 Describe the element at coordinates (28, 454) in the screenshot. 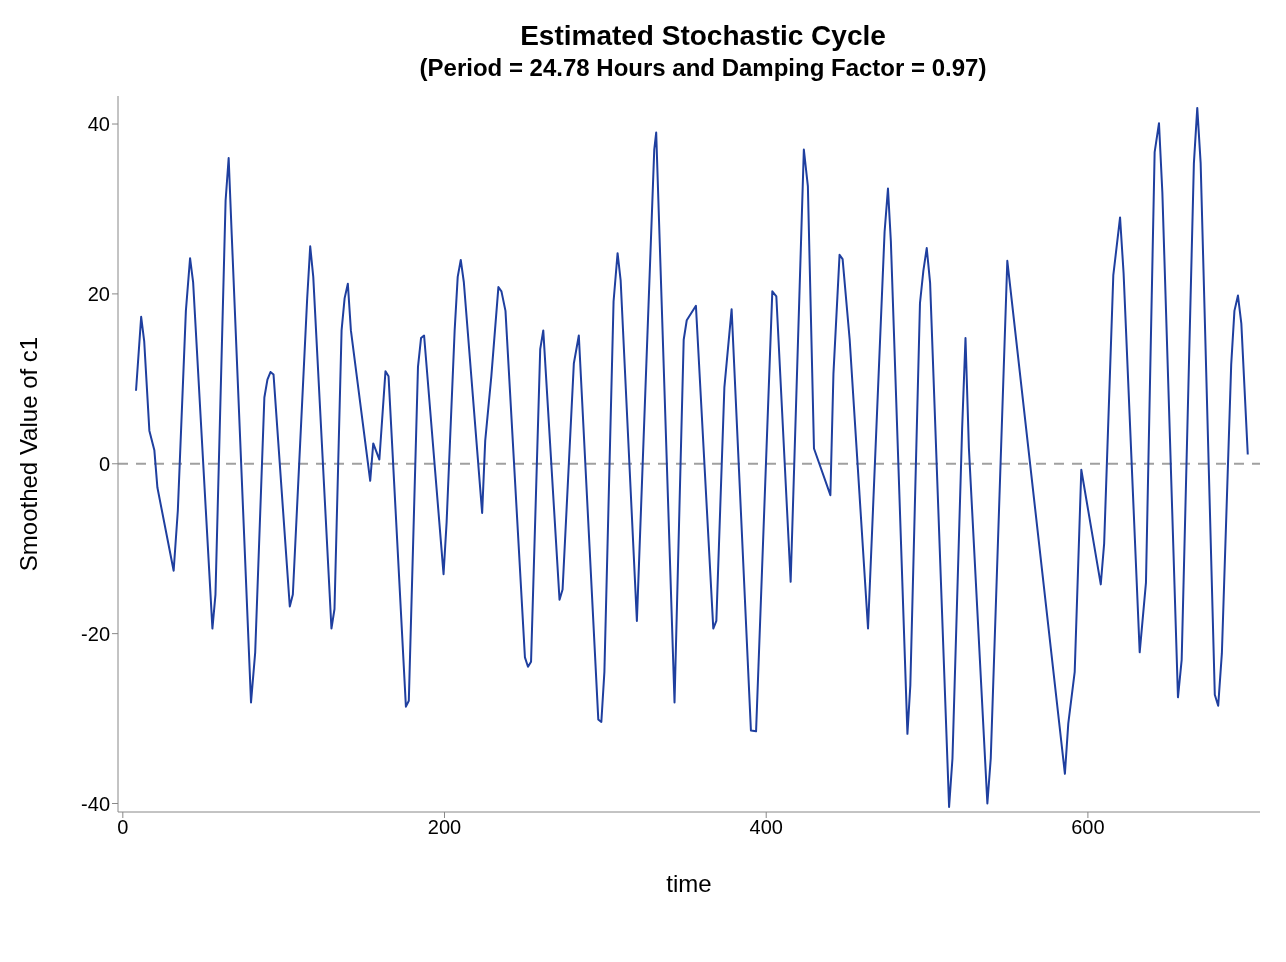

I see `y-axis-title: Smoothed Value of c1` at that location.